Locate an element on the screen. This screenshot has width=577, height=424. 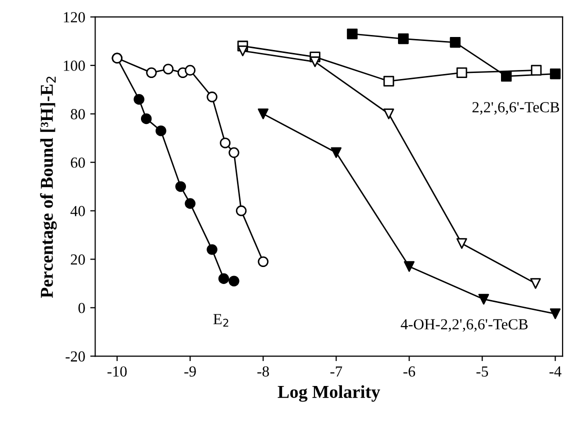
x-tick-label: -4 is located at coordinates (555, 371).